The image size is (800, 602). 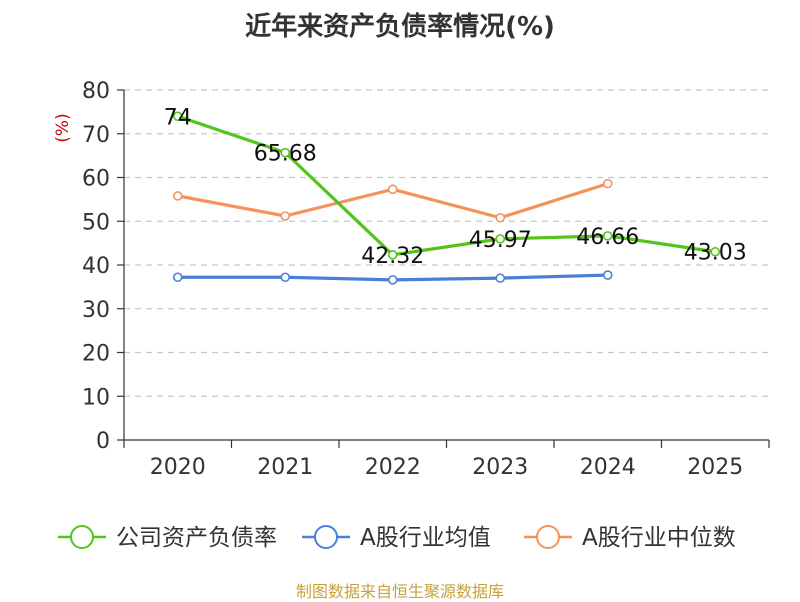 What do you see at coordinates (96, 179) in the screenshot?
I see `y-tick-label: 60` at bounding box center [96, 179].